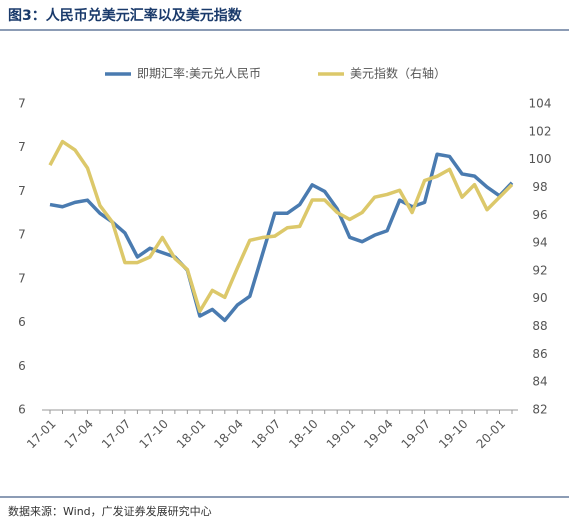 The width and height of the screenshot is (569, 523). Describe the element at coordinates (539, 298) in the screenshot. I see `y2-tick-label: 90` at that location.